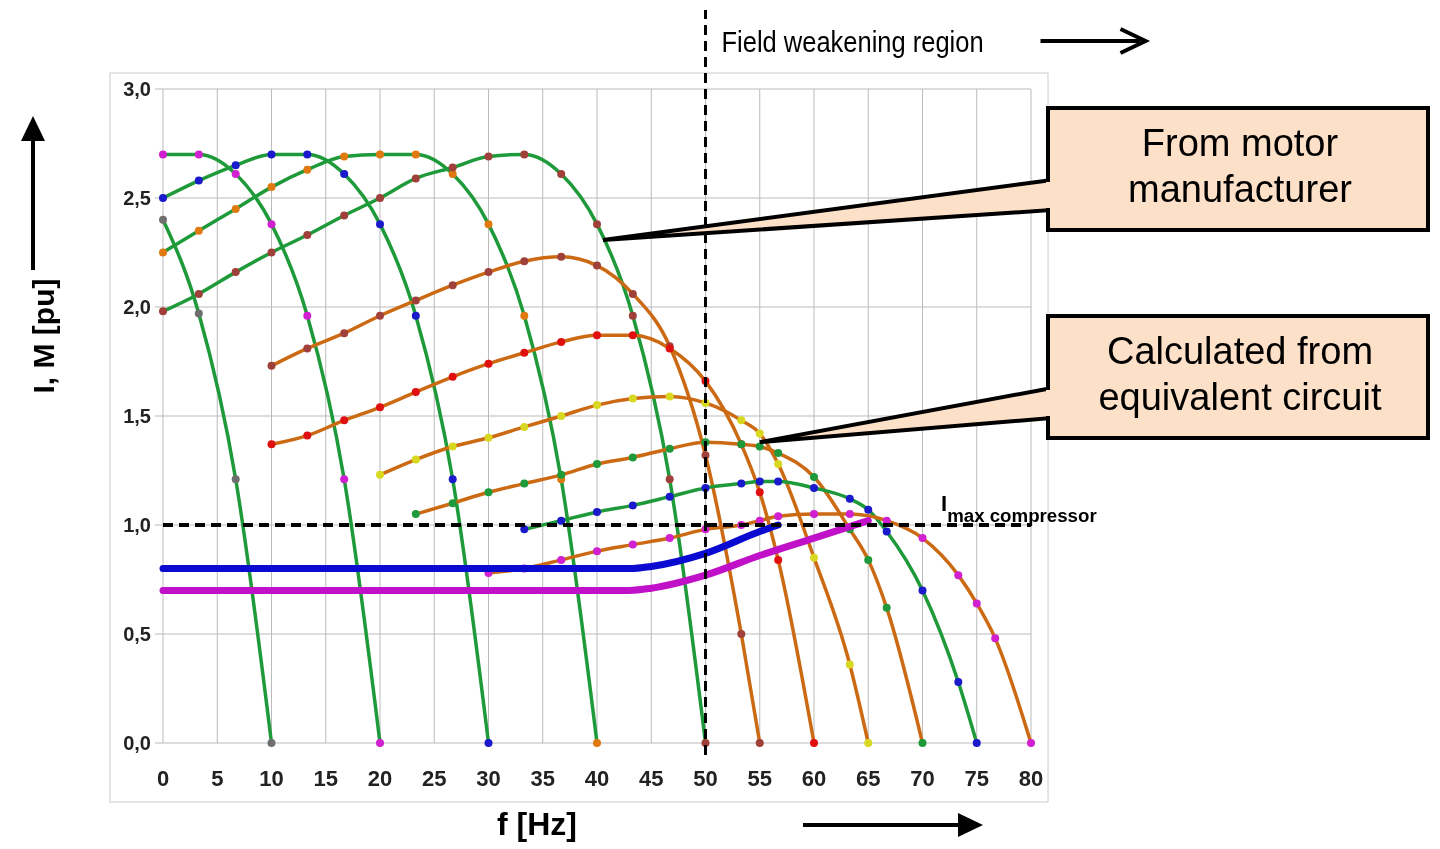 This screenshot has width=1440, height=849. Describe the element at coordinates (651, 778) in the screenshot. I see `x-tick-label: 45` at that location.